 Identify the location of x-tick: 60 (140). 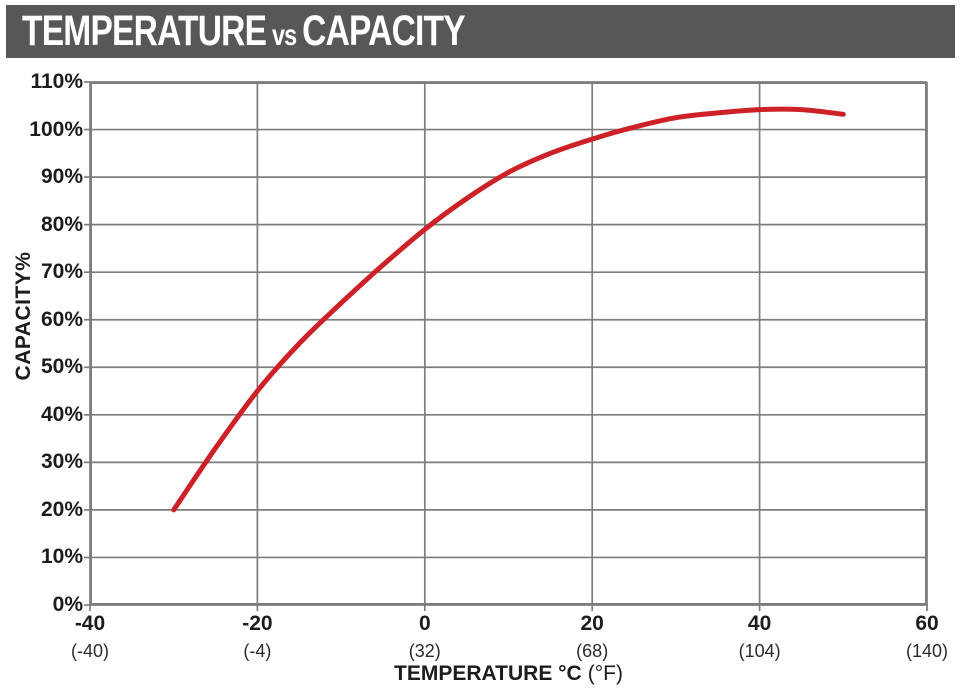
(916, 633).